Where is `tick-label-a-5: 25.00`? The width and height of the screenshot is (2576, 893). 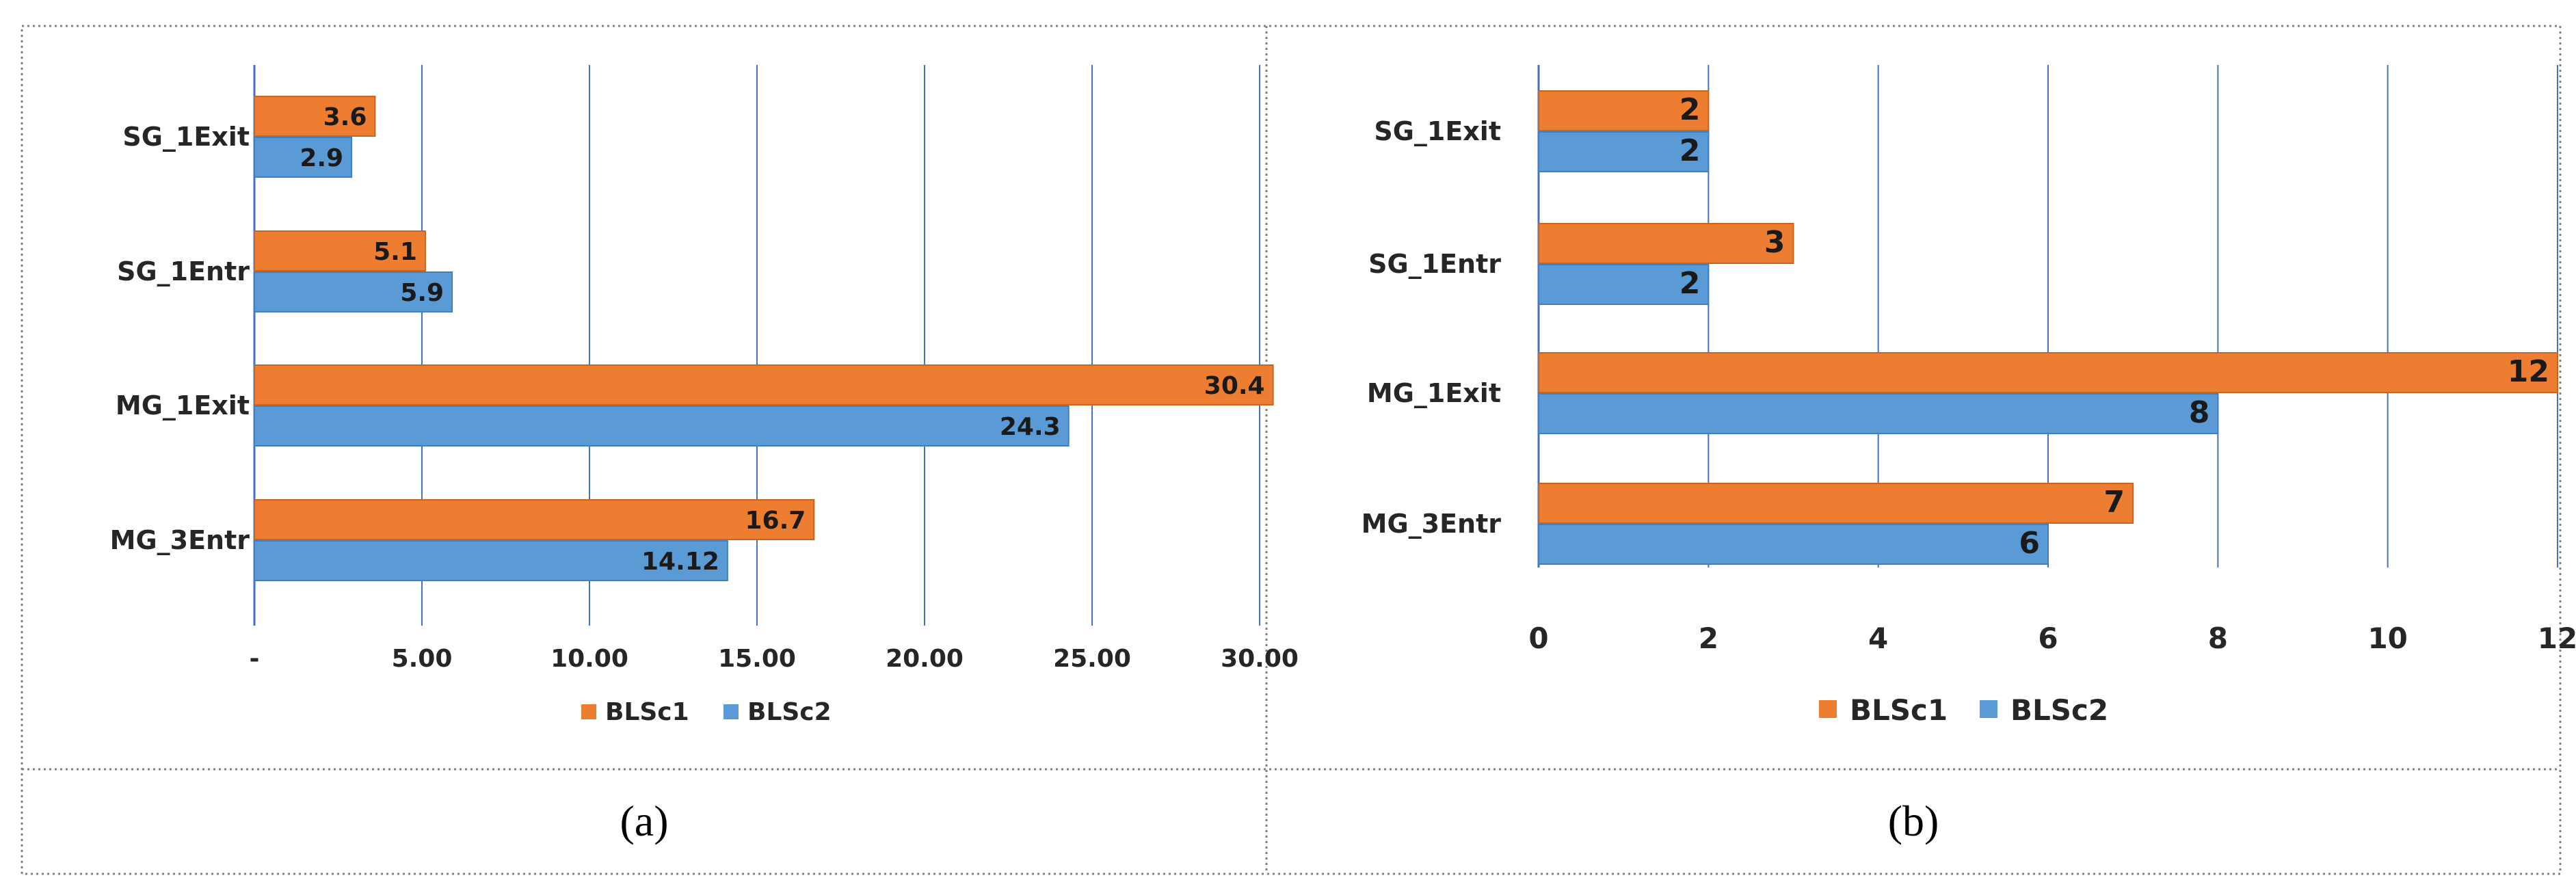 tick-label-a-5: 25.00 is located at coordinates (1092, 659).